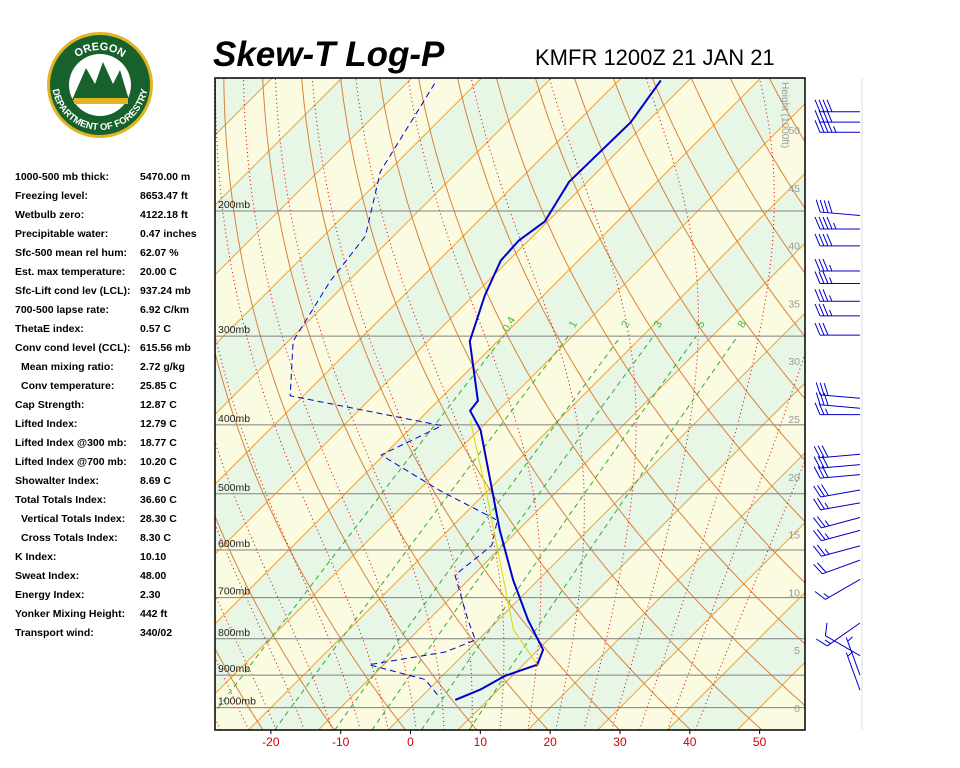 The width and height of the screenshot is (960, 768). Describe the element at coordinates (550, 742) in the screenshot. I see `x-tick-label: 20` at that location.